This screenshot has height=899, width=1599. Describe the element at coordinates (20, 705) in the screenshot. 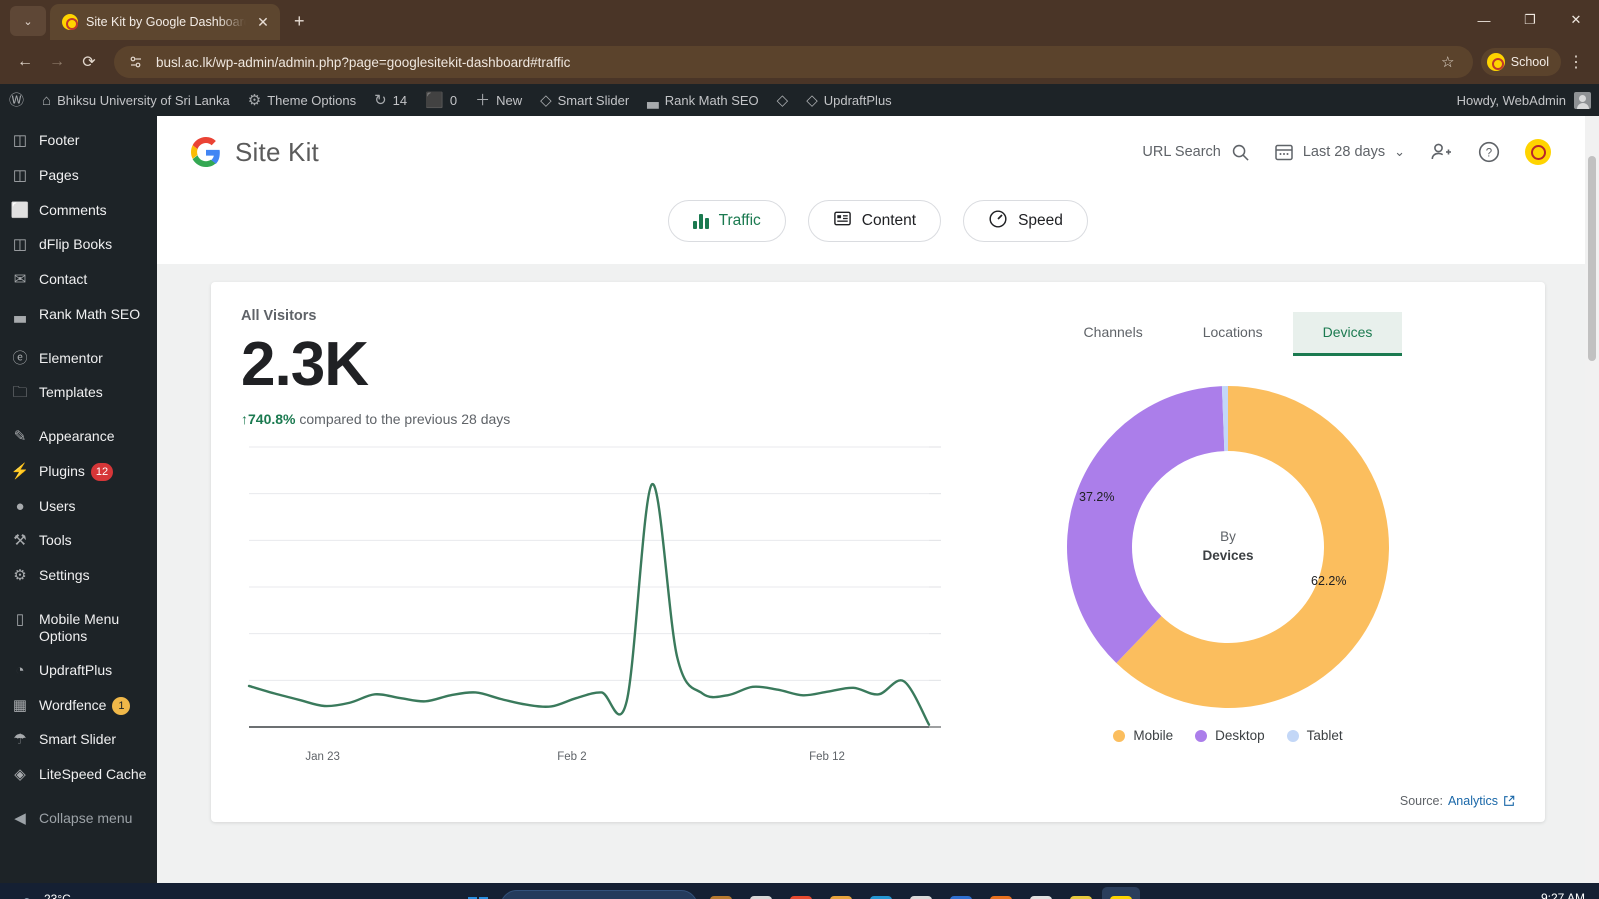

I see `wordfence-icon: ▦` at that location.